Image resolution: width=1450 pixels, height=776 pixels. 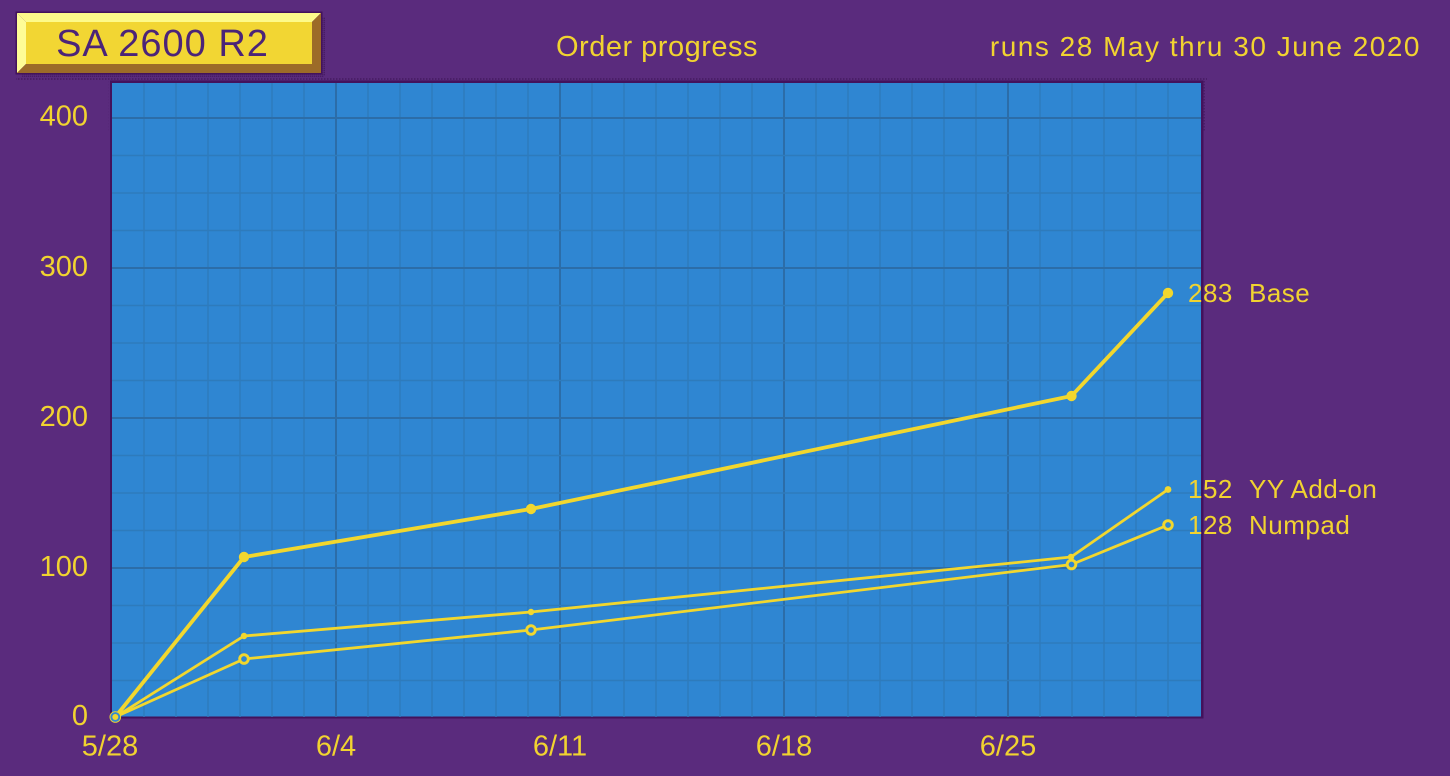 What do you see at coordinates (1210, 293) in the screenshot?
I see `svg-text: 283` at bounding box center [1210, 293].